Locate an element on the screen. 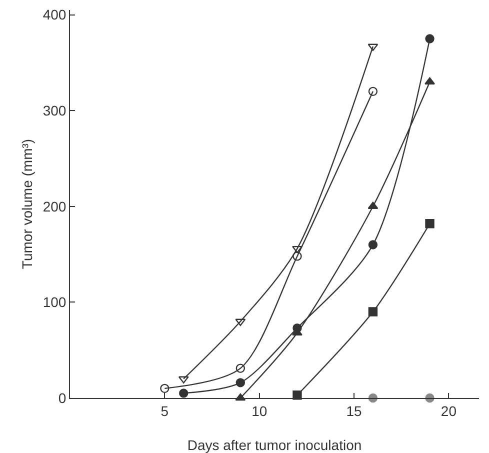 The image size is (489, 453). y-tick-label: 100 is located at coordinates (54, 302).